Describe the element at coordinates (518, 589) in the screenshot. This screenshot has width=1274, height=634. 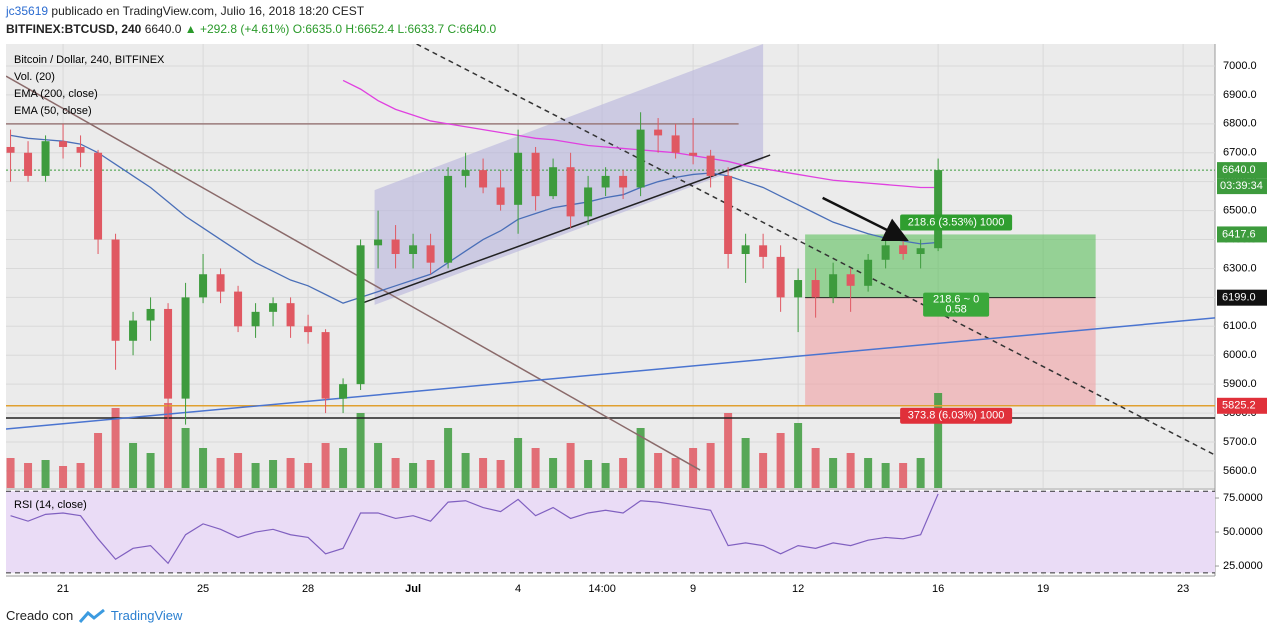
I see `x-tick-label: 4` at that location.